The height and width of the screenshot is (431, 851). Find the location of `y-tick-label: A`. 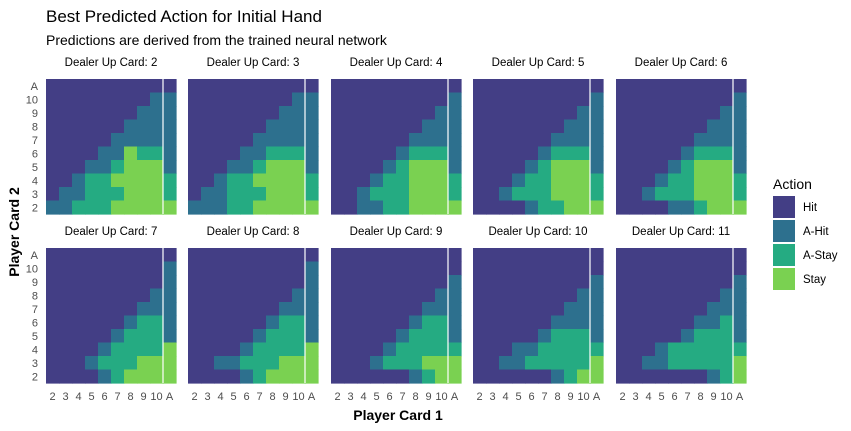

y-tick-label: A is located at coordinates (35, 256).